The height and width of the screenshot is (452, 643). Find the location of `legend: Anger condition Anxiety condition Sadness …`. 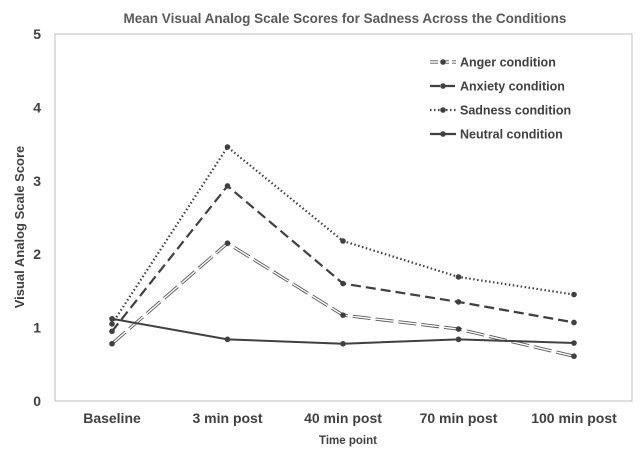

legend: Anger condition Anxiety condition Sadness … is located at coordinates (500, 99).